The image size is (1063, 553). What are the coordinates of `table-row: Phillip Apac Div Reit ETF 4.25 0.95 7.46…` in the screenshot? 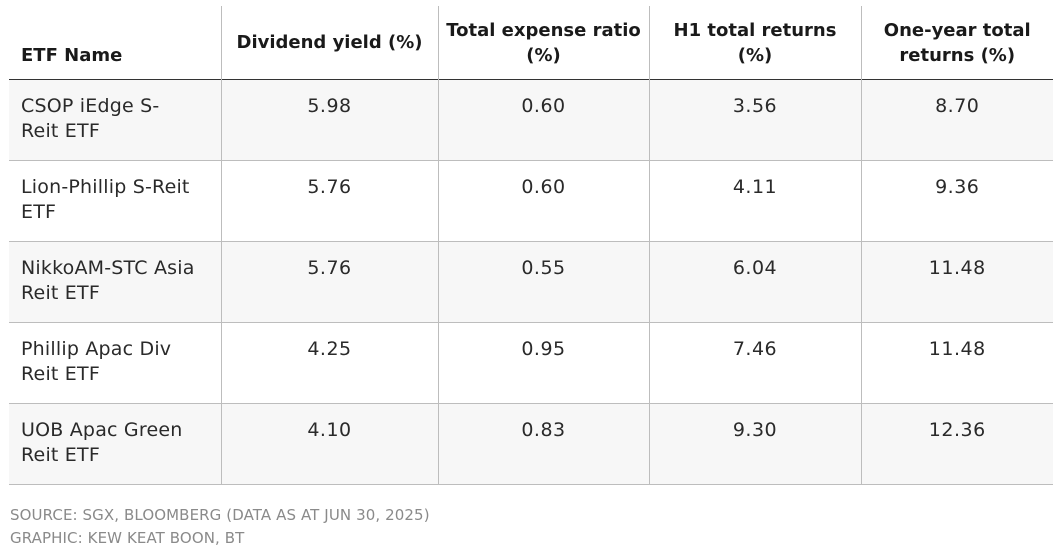 It's located at (531, 363).